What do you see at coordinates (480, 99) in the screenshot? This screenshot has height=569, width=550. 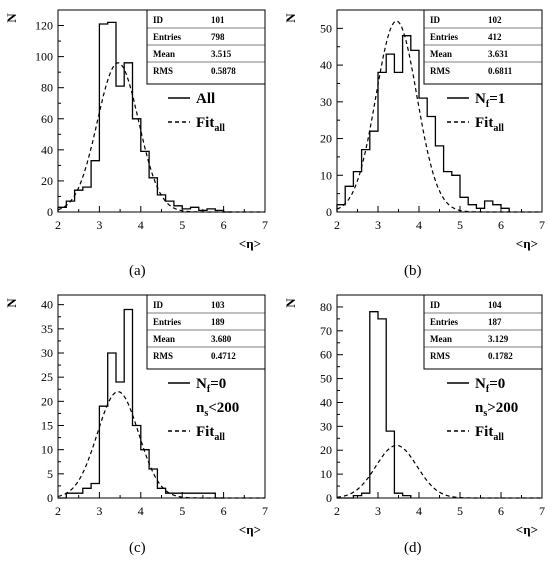 I see `legend-main: N` at bounding box center [480, 99].